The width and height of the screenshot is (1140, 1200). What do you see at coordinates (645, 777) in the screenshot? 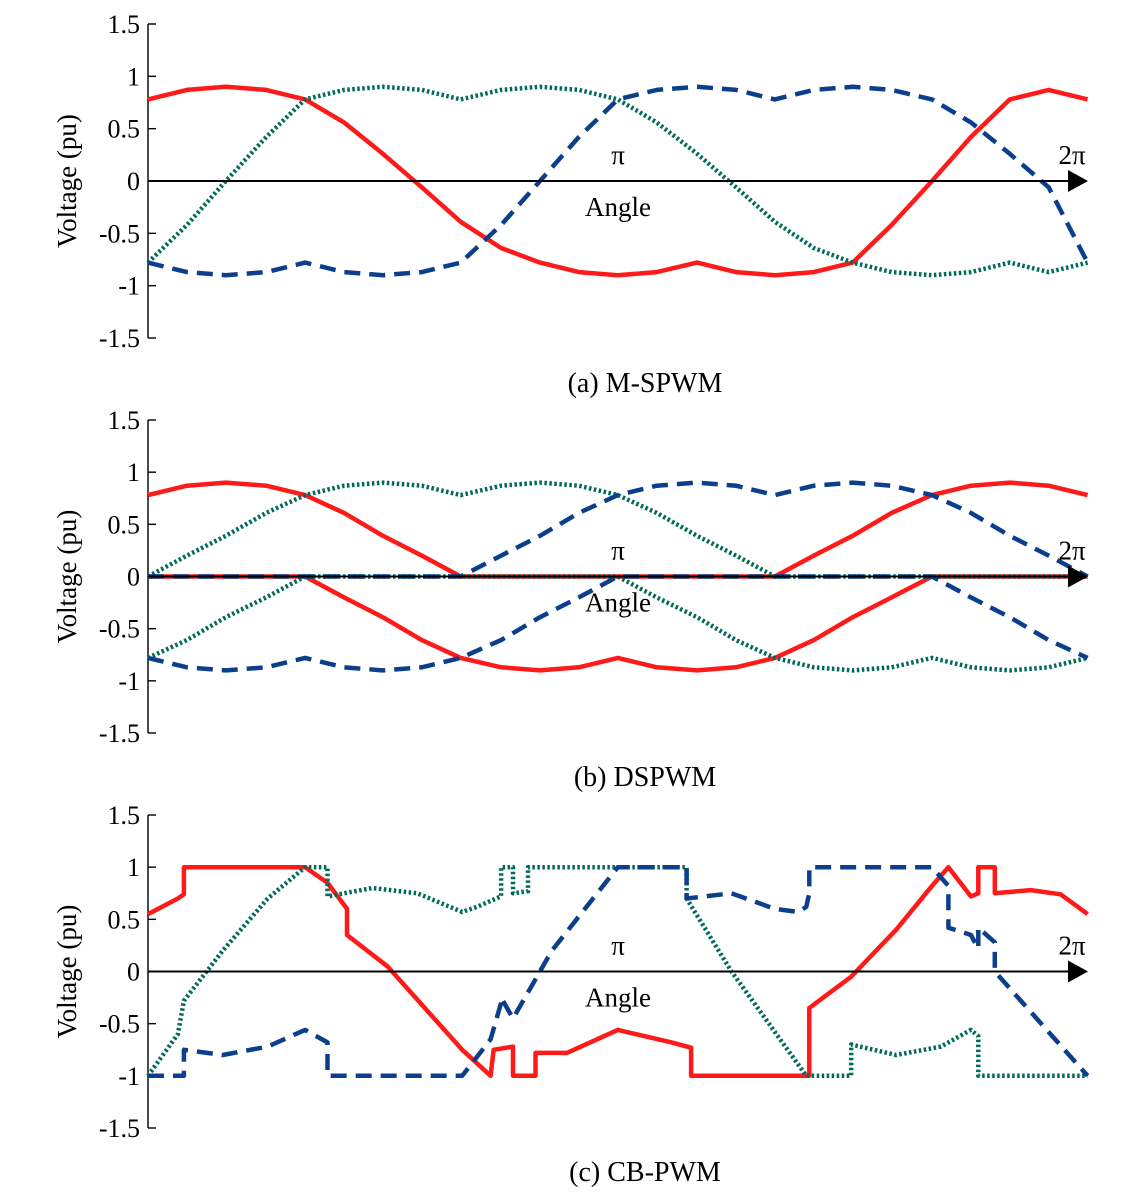
I see `chart-caption: (b) DSPWM` at bounding box center [645, 777].